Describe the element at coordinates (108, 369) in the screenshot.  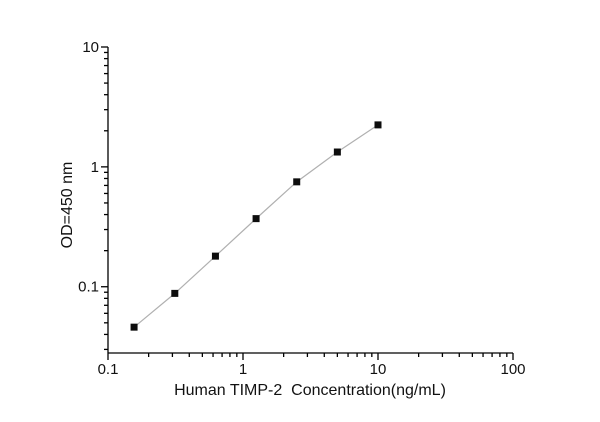
I see `x-tick-label: 0.1` at that location.